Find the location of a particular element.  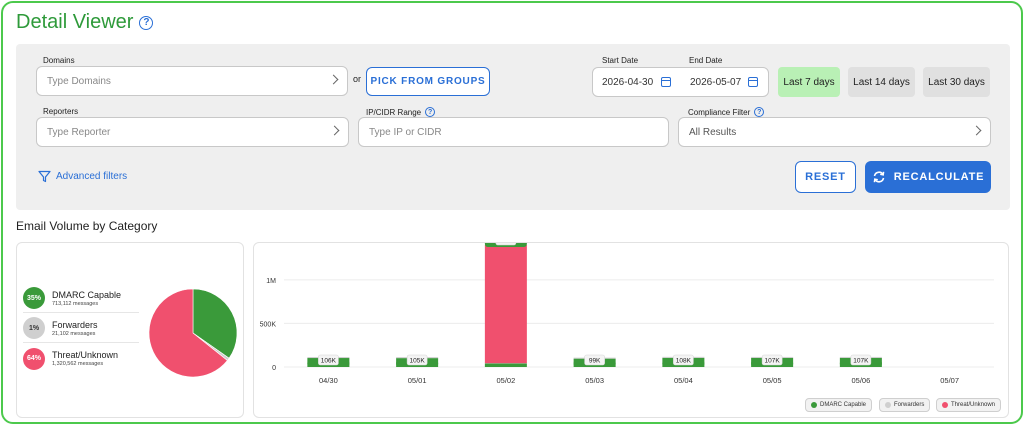

range-last-14-days-button: Last 14 days is located at coordinates (881, 82).